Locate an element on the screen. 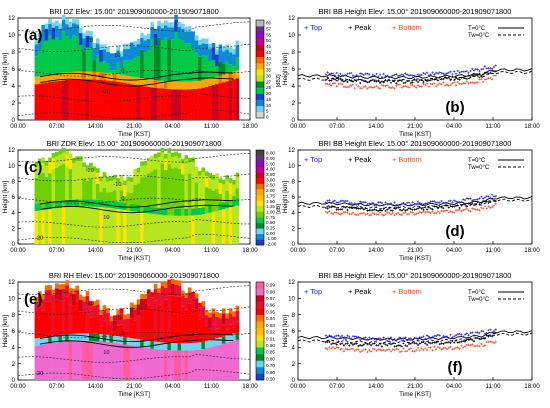 The image size is (550, 408). contour-label: 10 is located at coordinates (106, 218).